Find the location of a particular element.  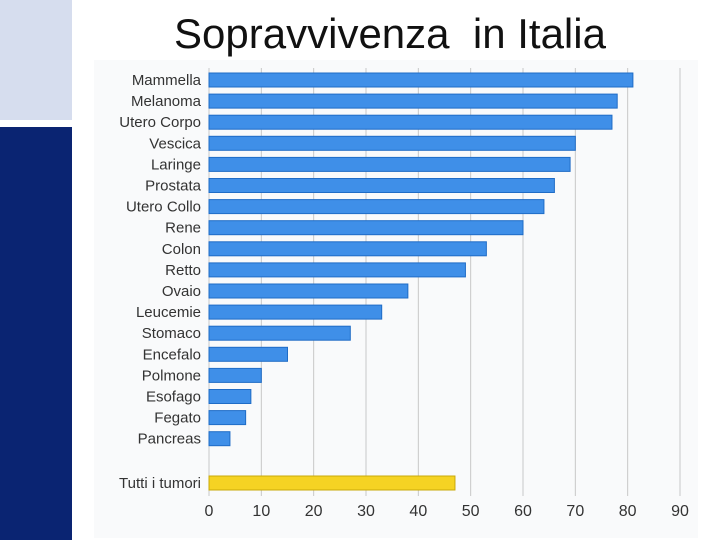

category-label: Fegato is located at coordinates (177, 418).